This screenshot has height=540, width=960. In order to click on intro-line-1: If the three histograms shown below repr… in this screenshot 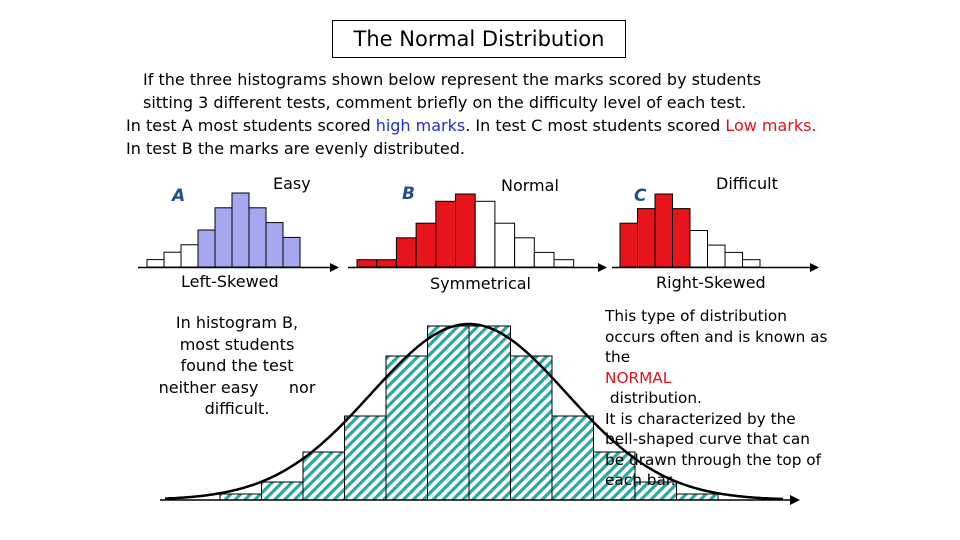, I will do `click(452, 79)`.